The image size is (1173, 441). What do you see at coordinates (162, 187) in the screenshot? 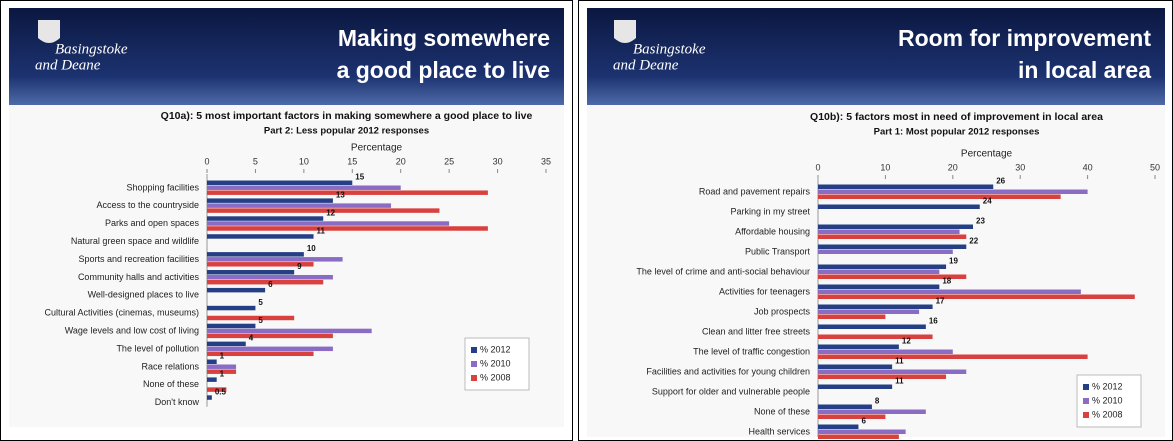
I see `category-label: Shopping facilities` at bounding box center [162, 187].